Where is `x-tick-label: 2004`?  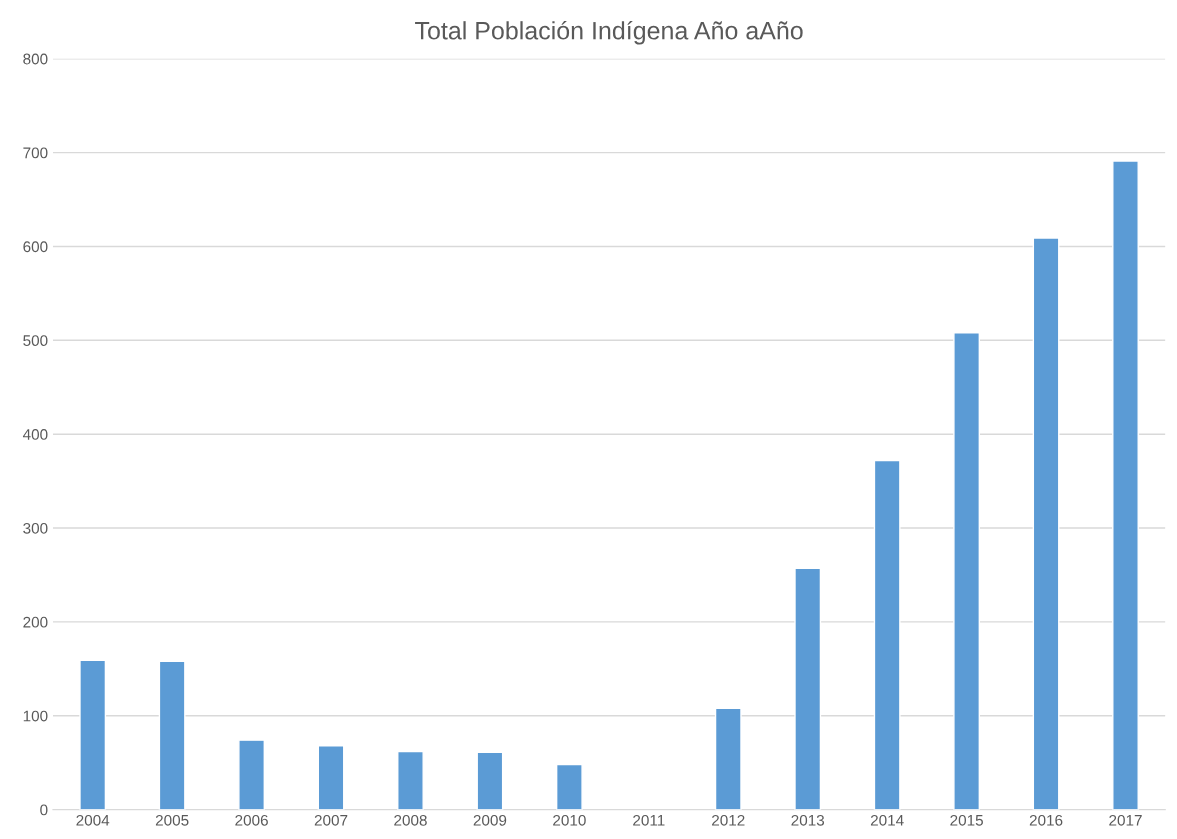 x-tick-label: 2004 is located at coordinates (93, 820).